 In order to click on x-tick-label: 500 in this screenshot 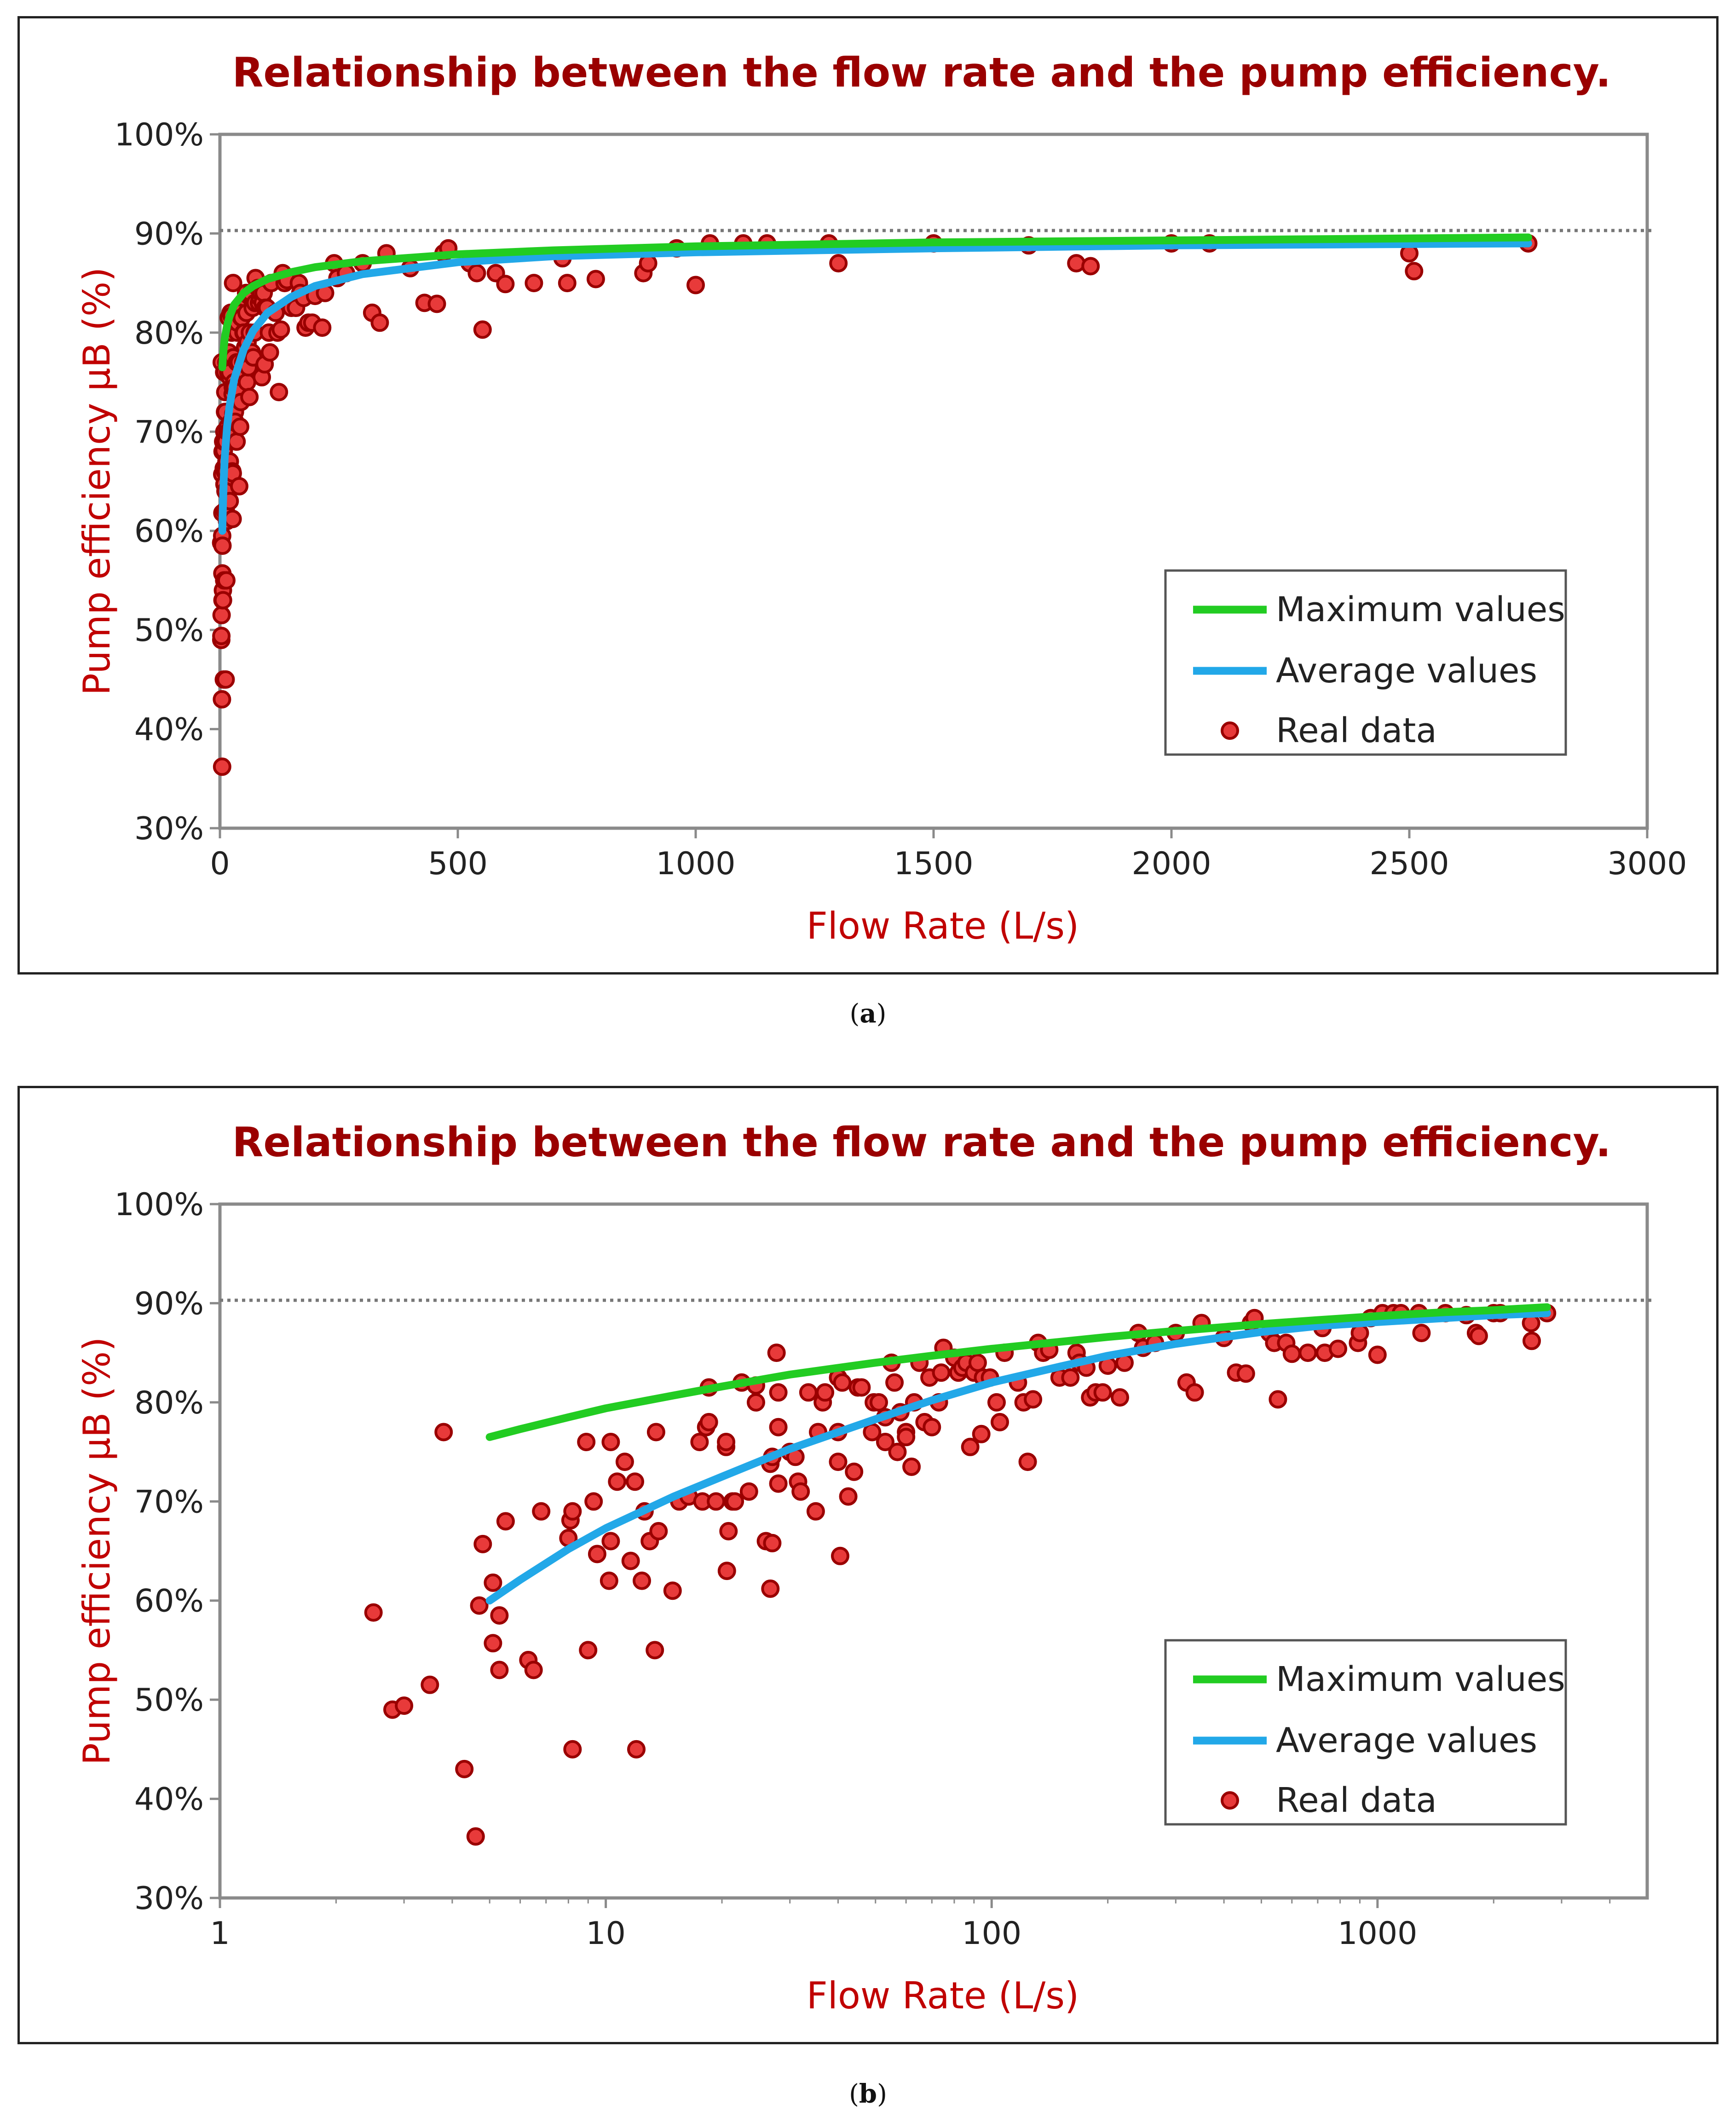, I will do `click(458, 864)`.